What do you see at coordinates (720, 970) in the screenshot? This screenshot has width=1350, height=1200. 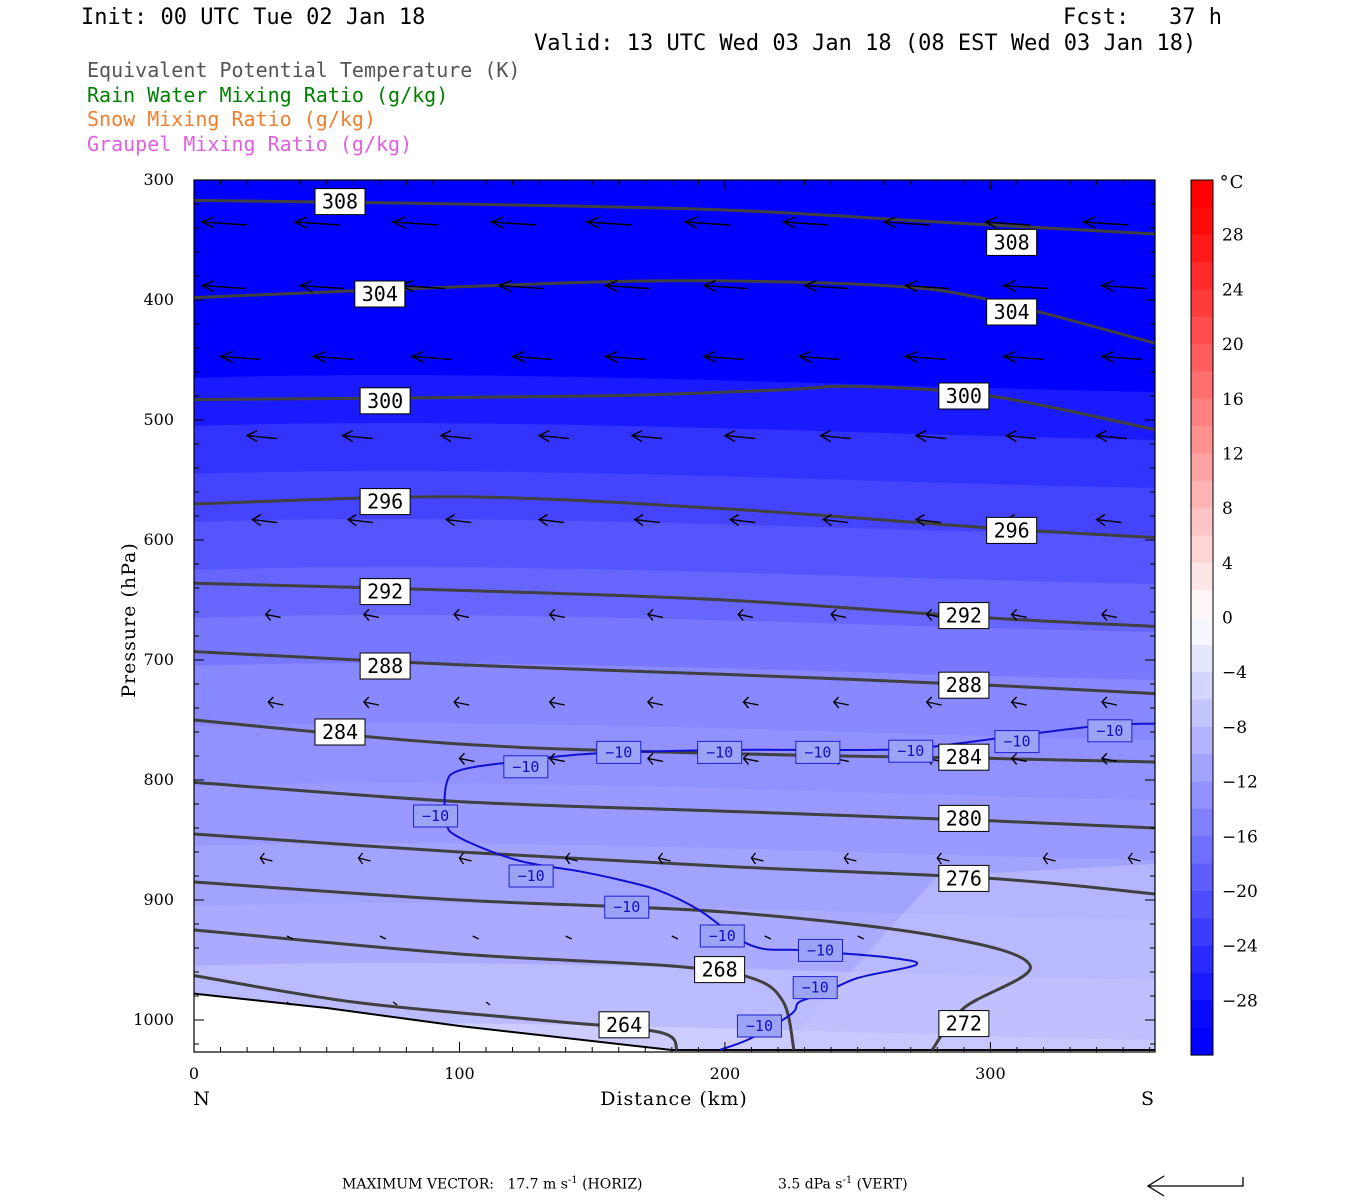 I see `theta-e-label: 268` at bounding box center [720, 970].